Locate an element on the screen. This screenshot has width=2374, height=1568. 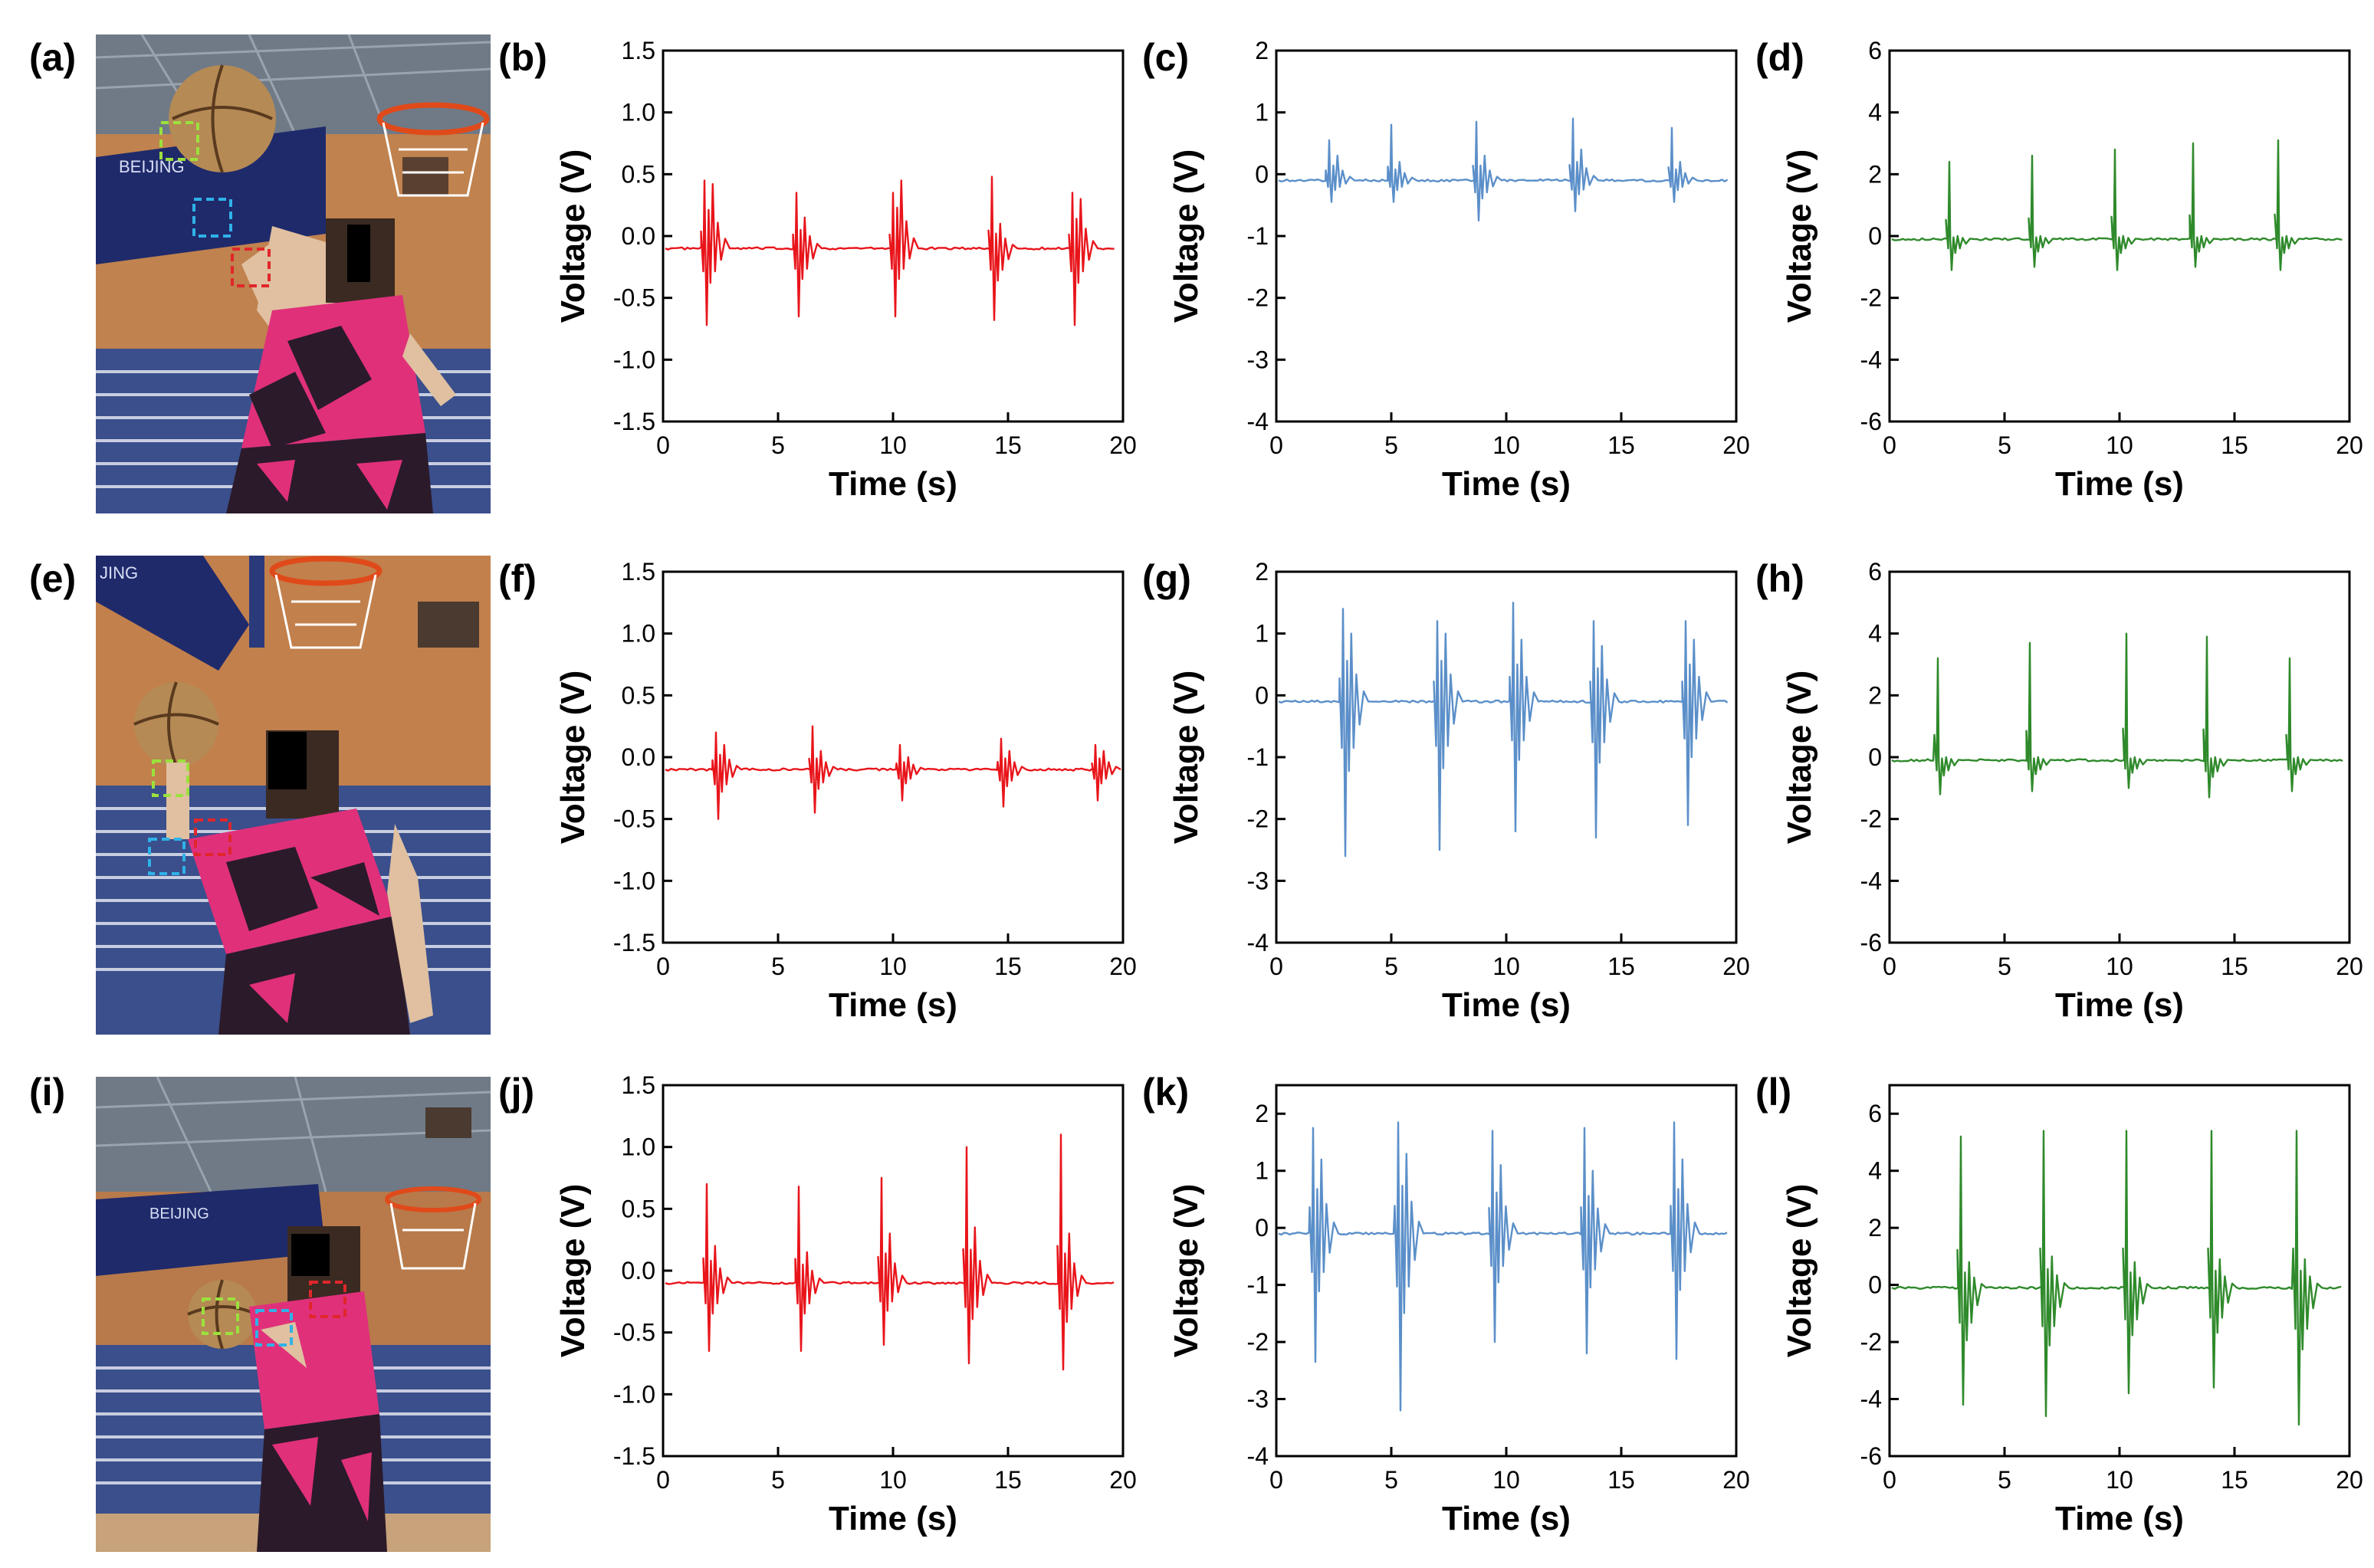
chart-f-xtick-label: 5 is located at coordinates (778, 966).